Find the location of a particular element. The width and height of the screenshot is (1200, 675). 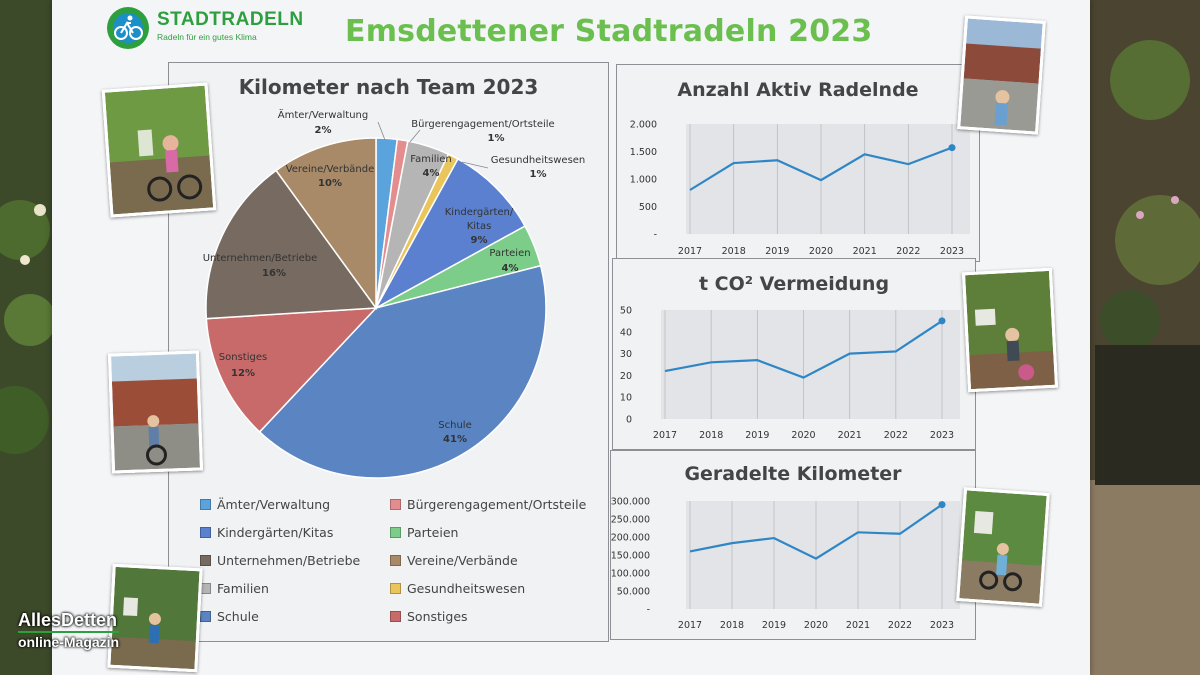

pie-slice-percent: 12% is located at coordinates (243, 373).